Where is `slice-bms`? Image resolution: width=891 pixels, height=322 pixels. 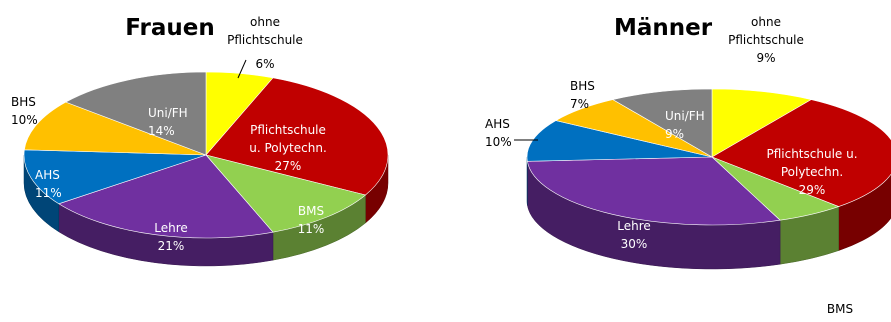
slice-bms is located at coordinates (286, 193).